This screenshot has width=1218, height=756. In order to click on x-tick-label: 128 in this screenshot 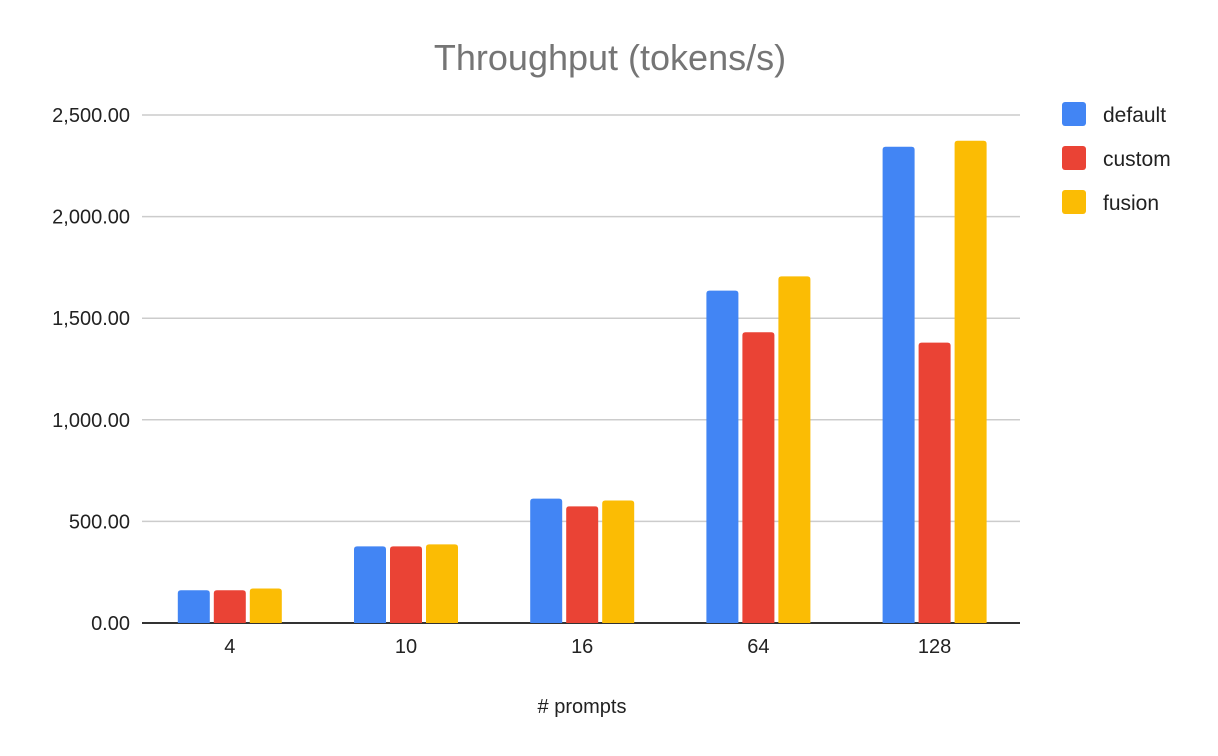, I will do `click(934, 647)`.